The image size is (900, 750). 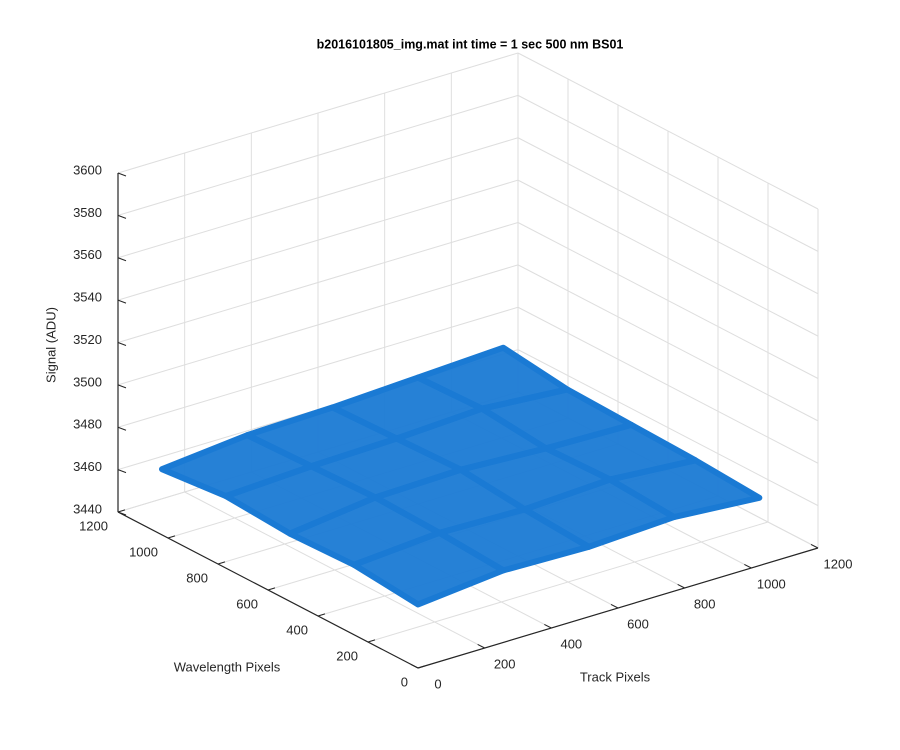 What do you see at coordinates (87, 339) in the screenshot?
I see `z-tick-label: 3520` at bounding box center [87, 339].